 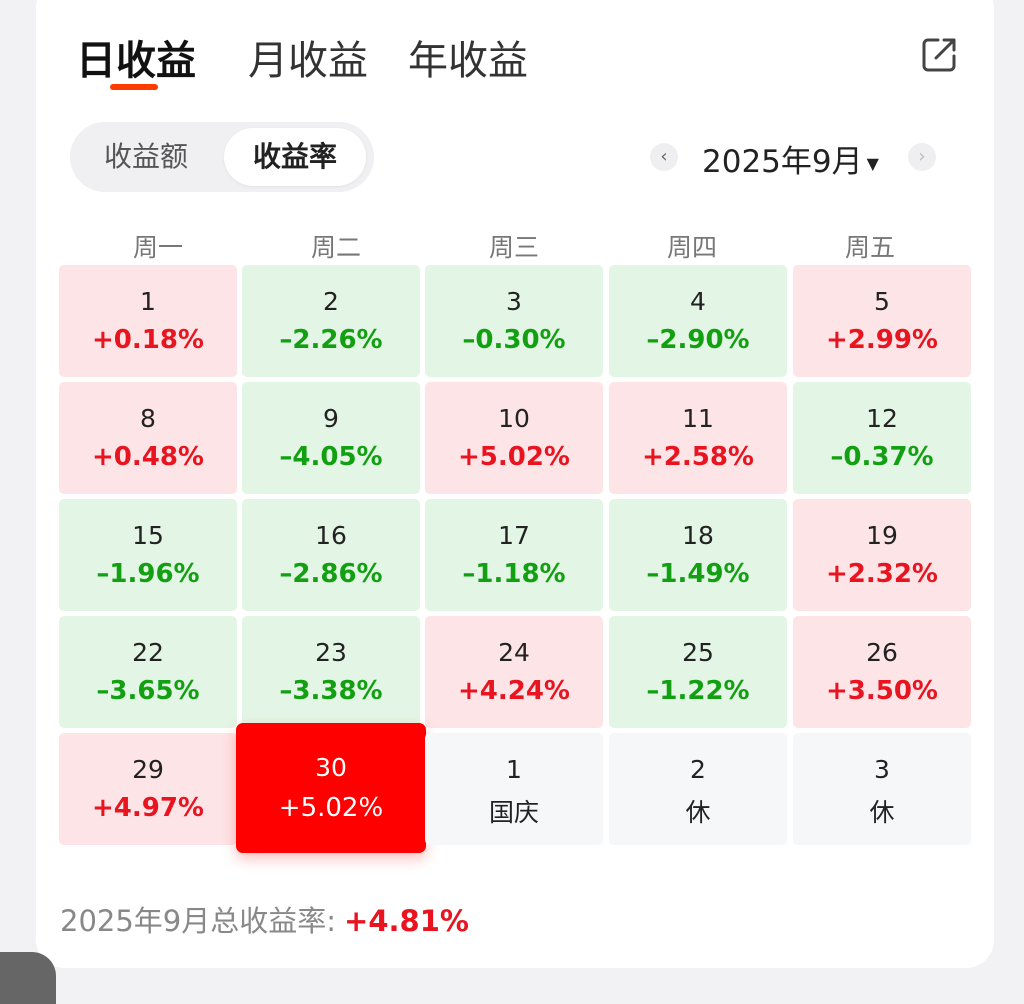 What do you see at coordinates (468, 61) in the screenshot?
I see `tab-yearly: 年收益` at bounding box center [468, 61].